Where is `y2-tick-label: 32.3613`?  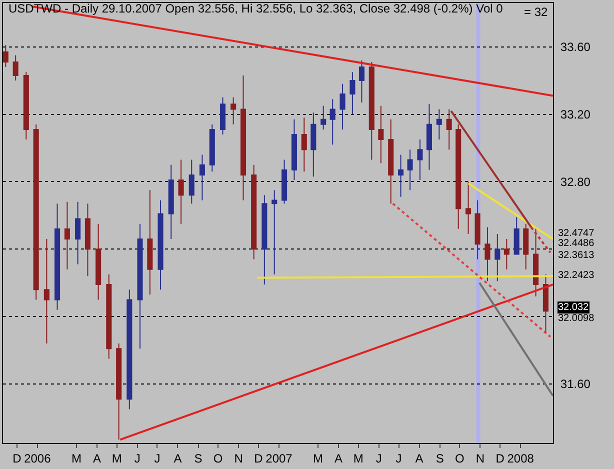
y2-tick-label: 32.3613 is located at coordinates (576, 255).